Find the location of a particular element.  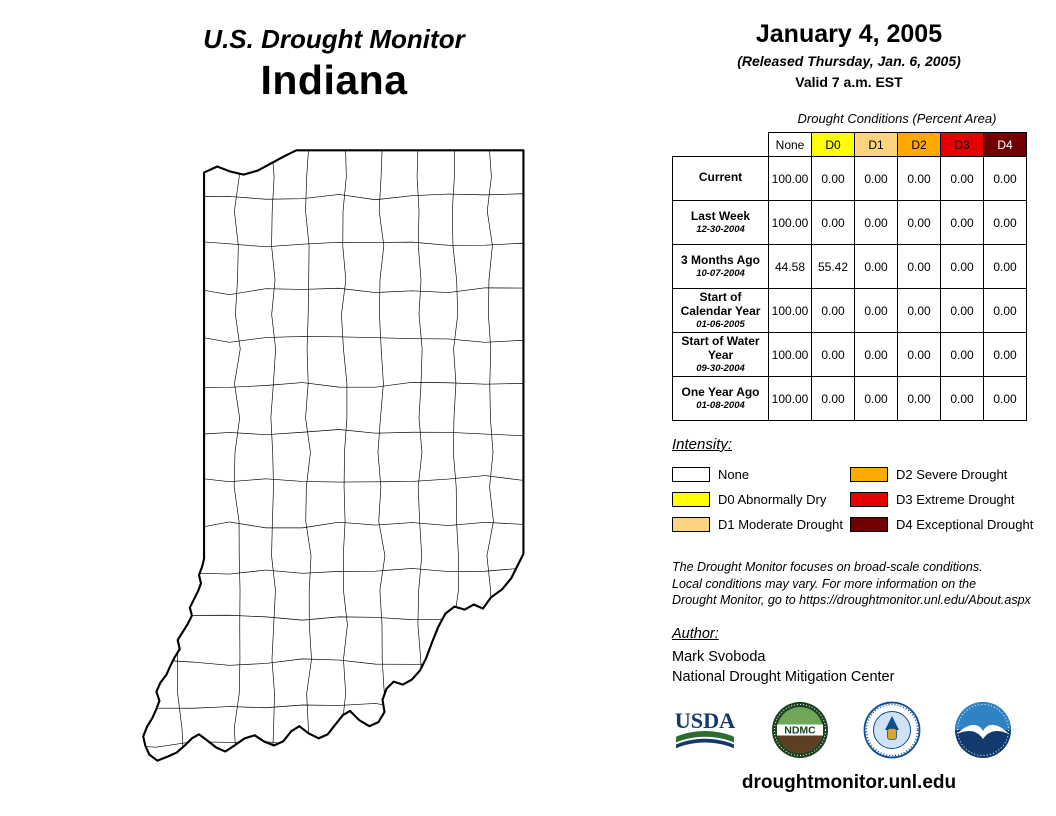

map-date: January 4, 2005 is located at coordinates (849, 34).